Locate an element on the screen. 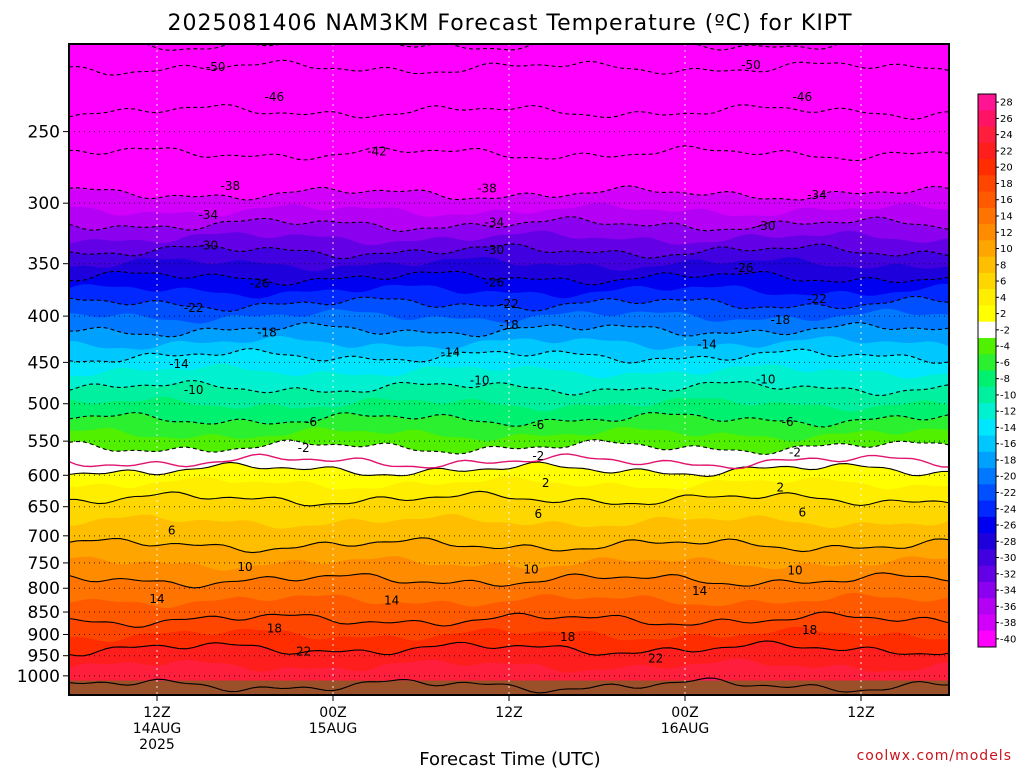 This screenshot has height=768, width=1024. contour-label-42: 14 is located at coordinates (156, 599).